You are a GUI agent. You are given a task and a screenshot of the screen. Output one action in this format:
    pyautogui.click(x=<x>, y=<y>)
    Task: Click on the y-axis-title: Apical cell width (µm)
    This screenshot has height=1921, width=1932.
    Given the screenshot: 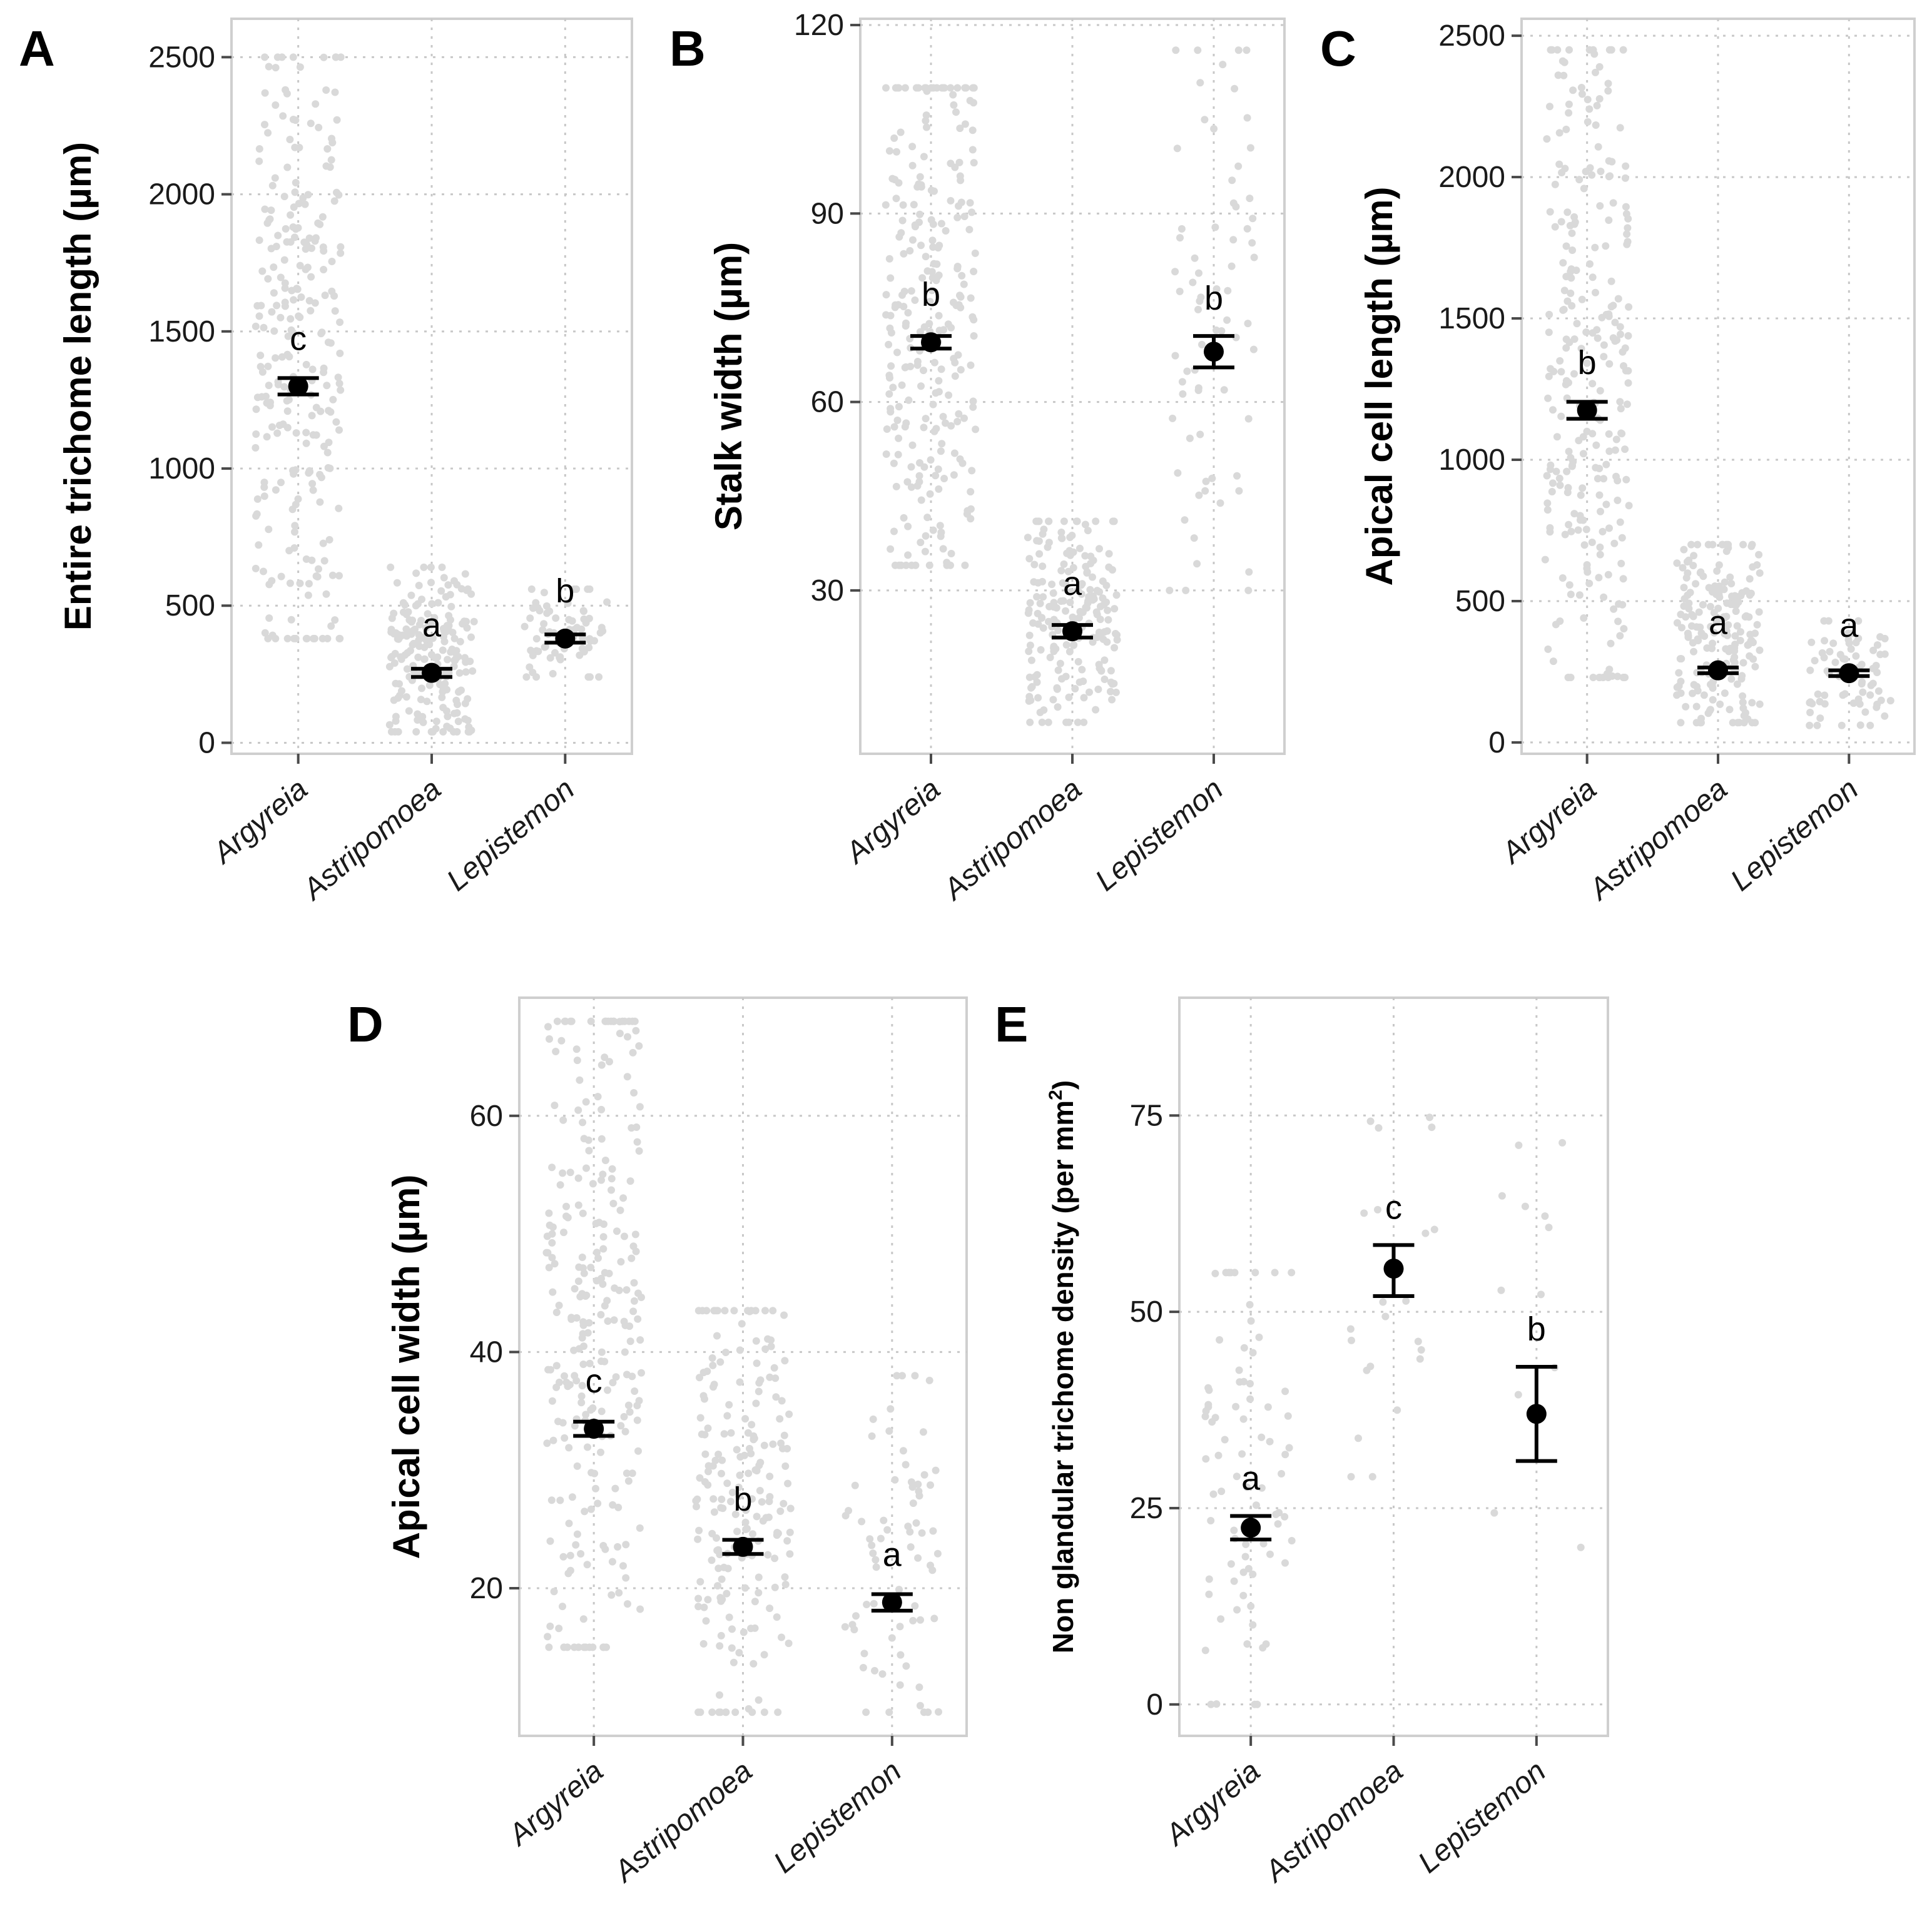 What is the action you would take?
    pyautogui.click(x=406, y=1367)
    